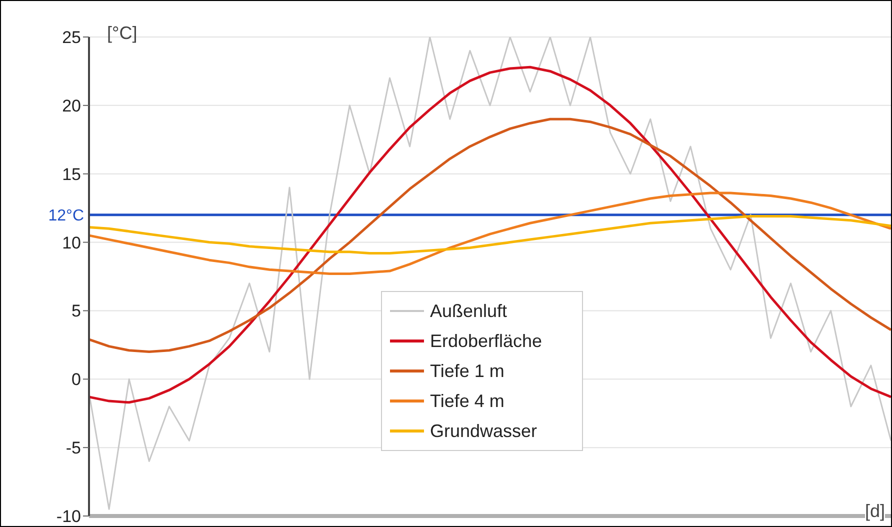 Image resolution: width=892 pixels, height=527 pixels. I want to click on y-tick-label: 25, so click(71, 38).